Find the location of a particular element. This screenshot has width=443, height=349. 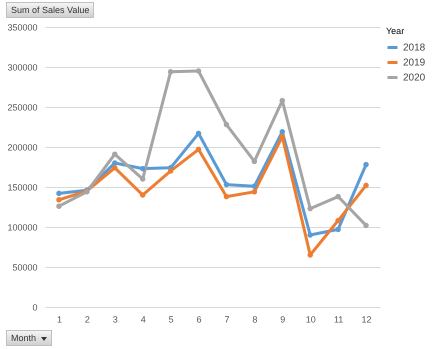

x-tick-label: 4 is located at coordinates (143, 319).